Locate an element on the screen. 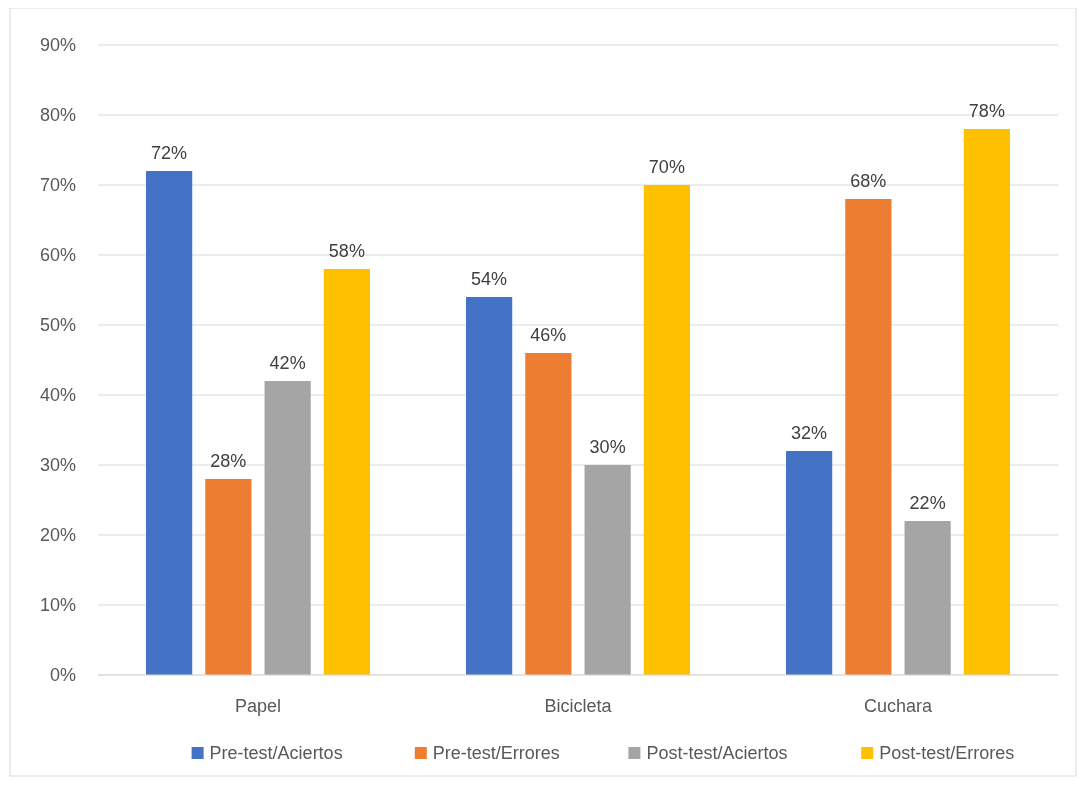 This screenshot has width=1086, height=786. data-label: 54% is located at coordinates (489, 279).